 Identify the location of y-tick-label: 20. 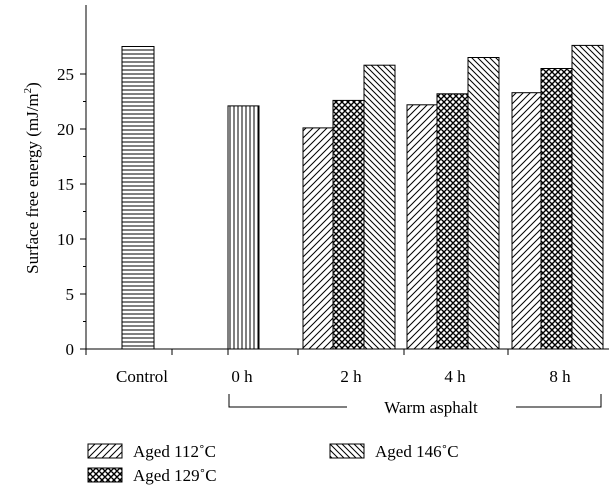
(65, 129).